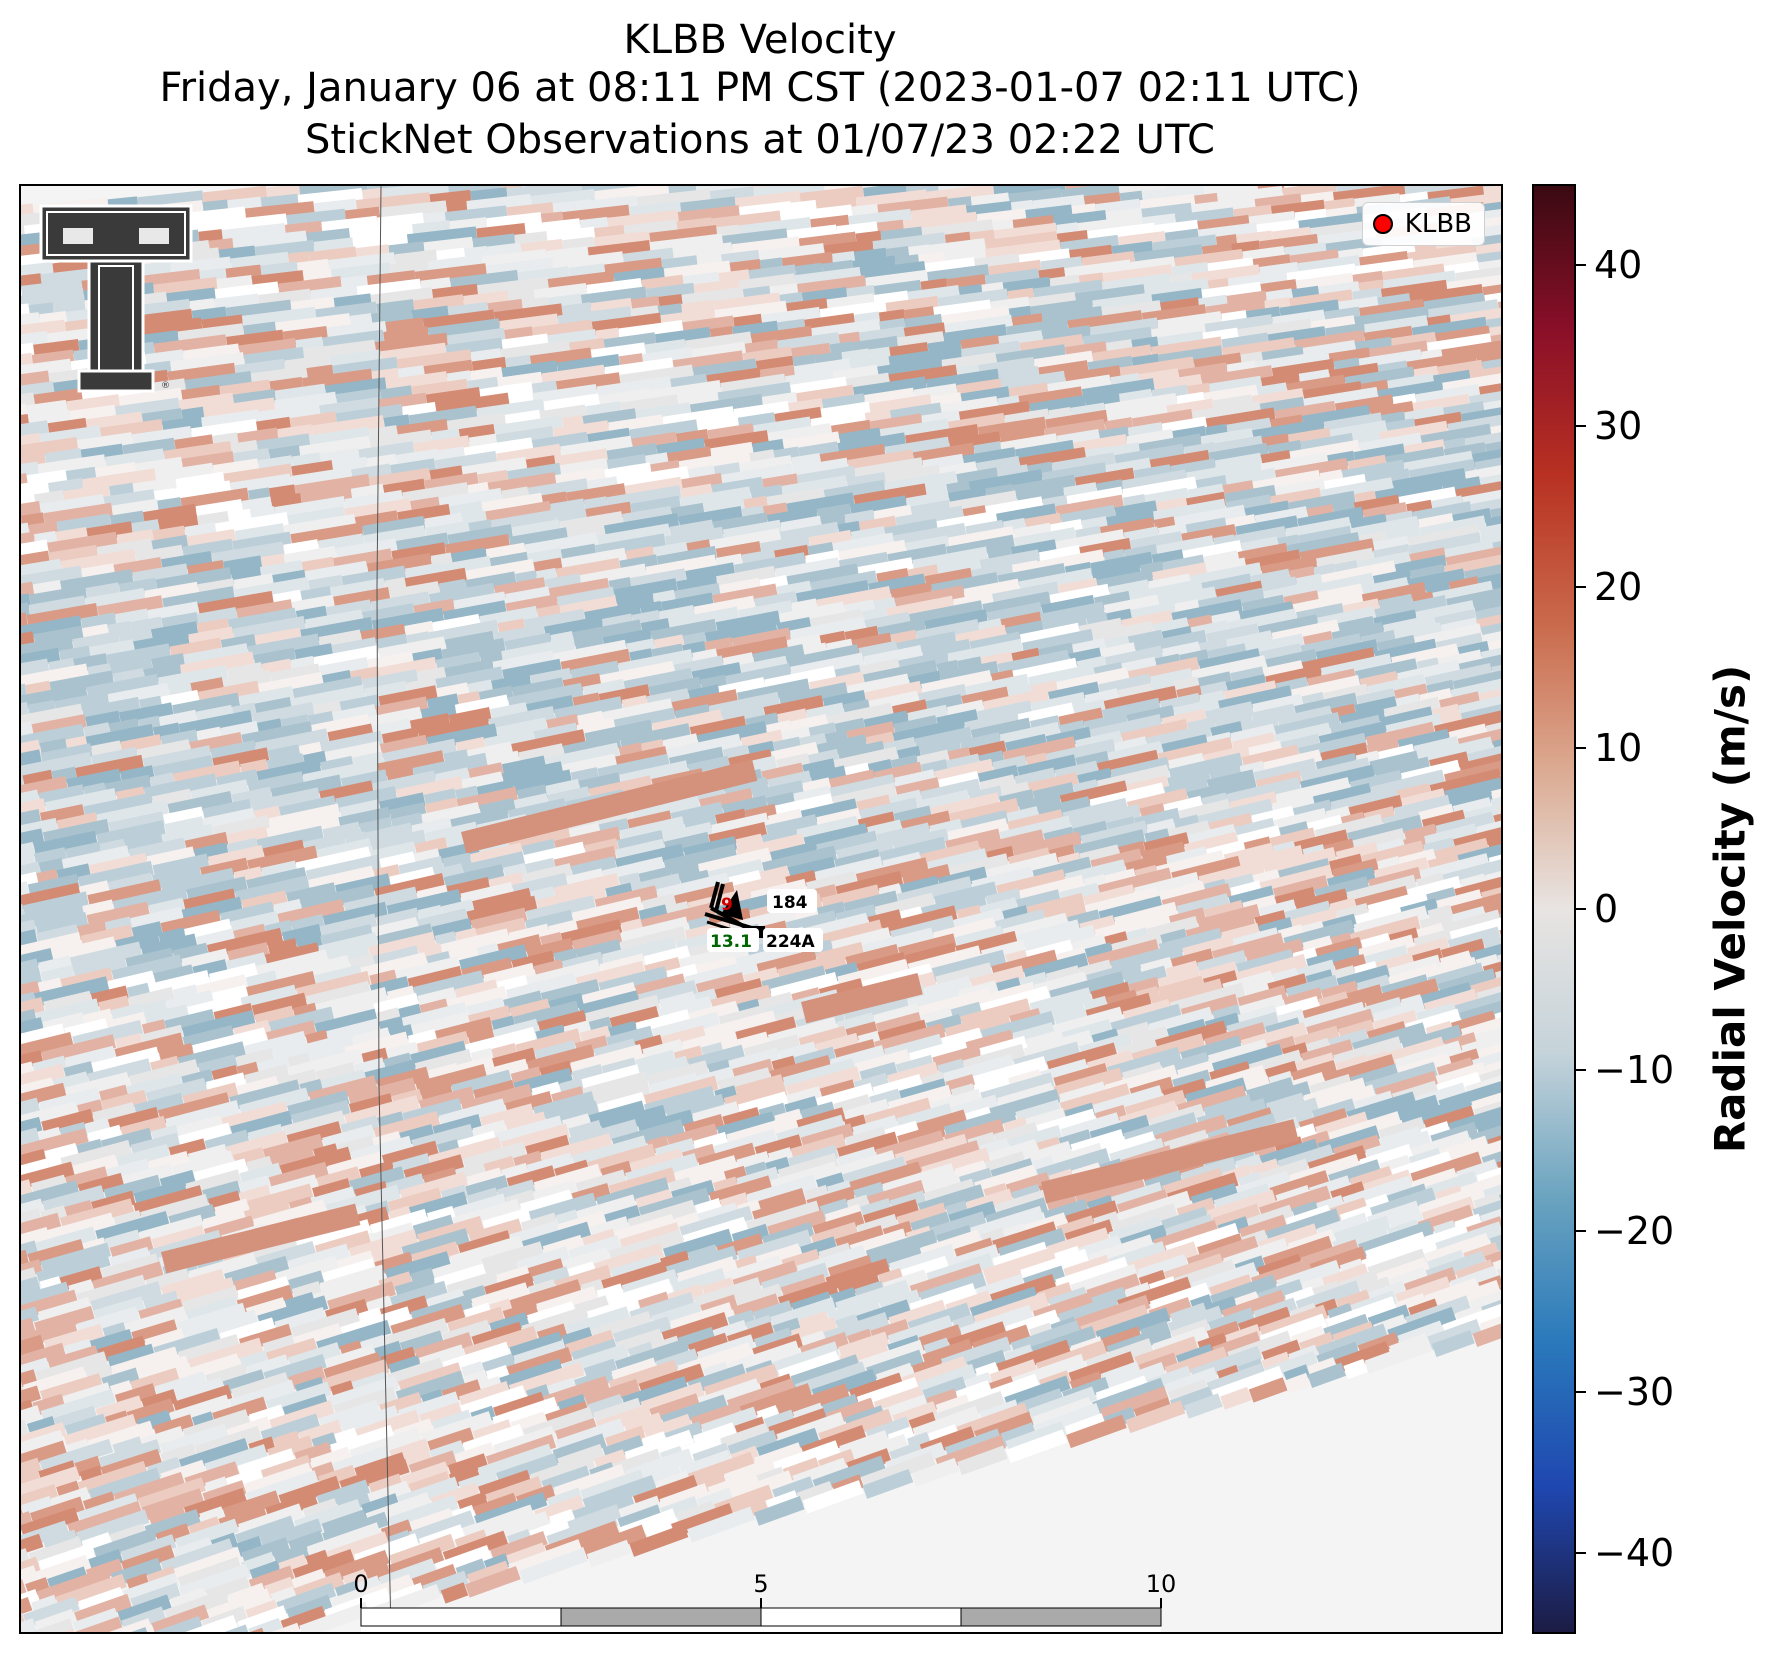  What do you see at coordinates (760, 1584) in the screenshot?
I see `scale-label-5: 5` at bounding box center [760, 1584].